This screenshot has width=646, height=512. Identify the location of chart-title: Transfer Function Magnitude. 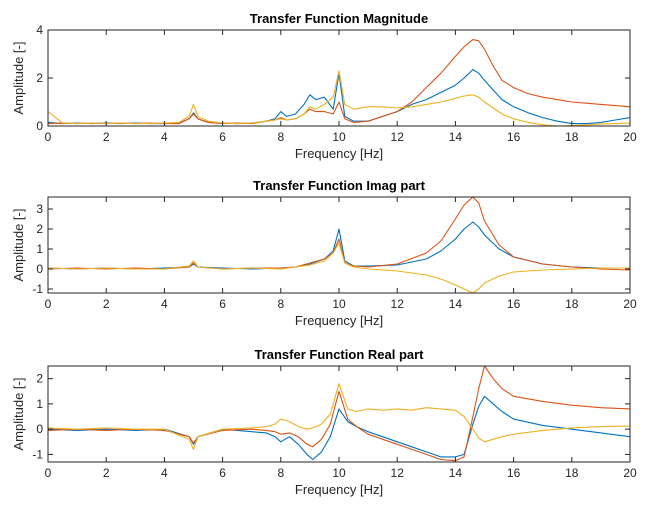
(339, 18).